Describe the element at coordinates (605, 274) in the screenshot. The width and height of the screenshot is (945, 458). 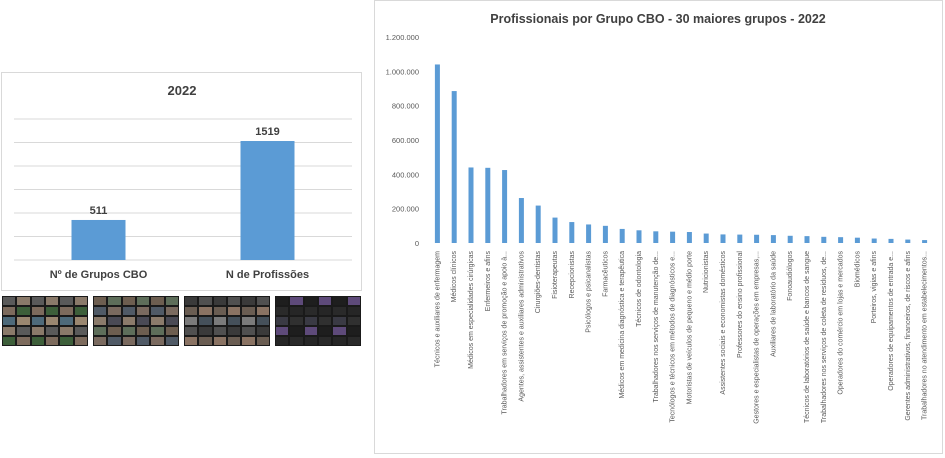
I see `category-label: Farmacêuticos` at that location.